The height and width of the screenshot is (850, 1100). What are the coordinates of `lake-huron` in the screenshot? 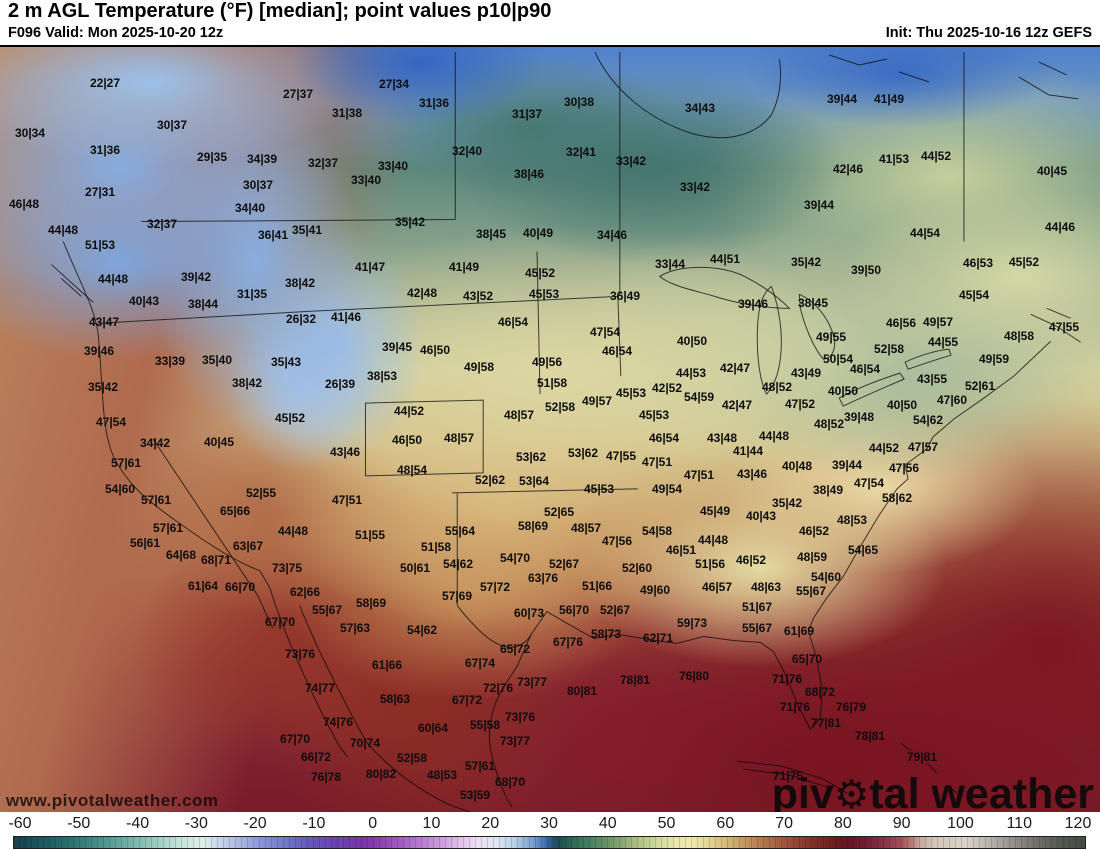 It's located at (817, 326).